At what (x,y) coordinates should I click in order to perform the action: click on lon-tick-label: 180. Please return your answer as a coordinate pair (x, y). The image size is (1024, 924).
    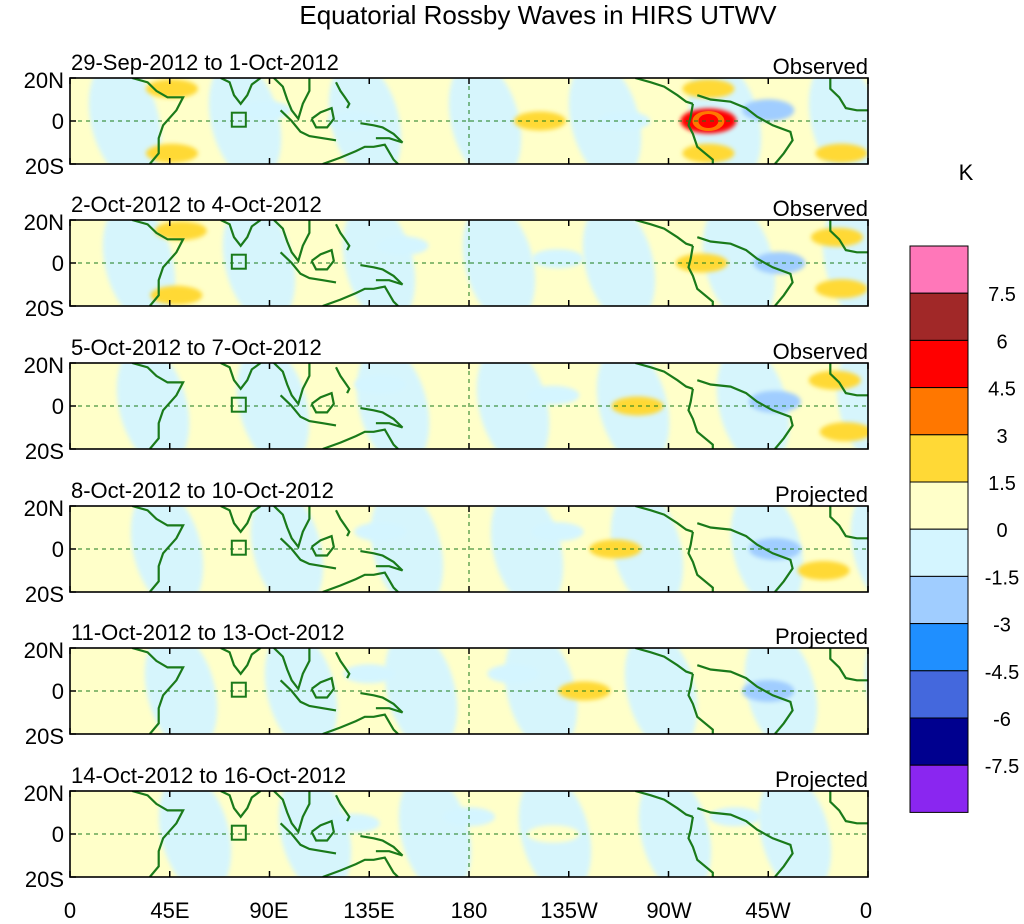
    Looking at the image, I should click on (469, 910).